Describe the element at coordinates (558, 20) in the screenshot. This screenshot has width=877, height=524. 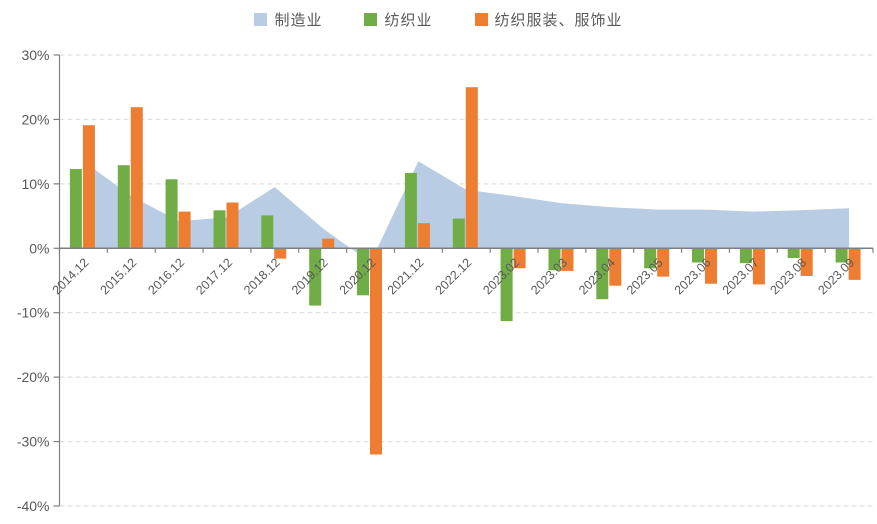
I see `legend-label-apparel: 纺织服装、服饰业` at that location.